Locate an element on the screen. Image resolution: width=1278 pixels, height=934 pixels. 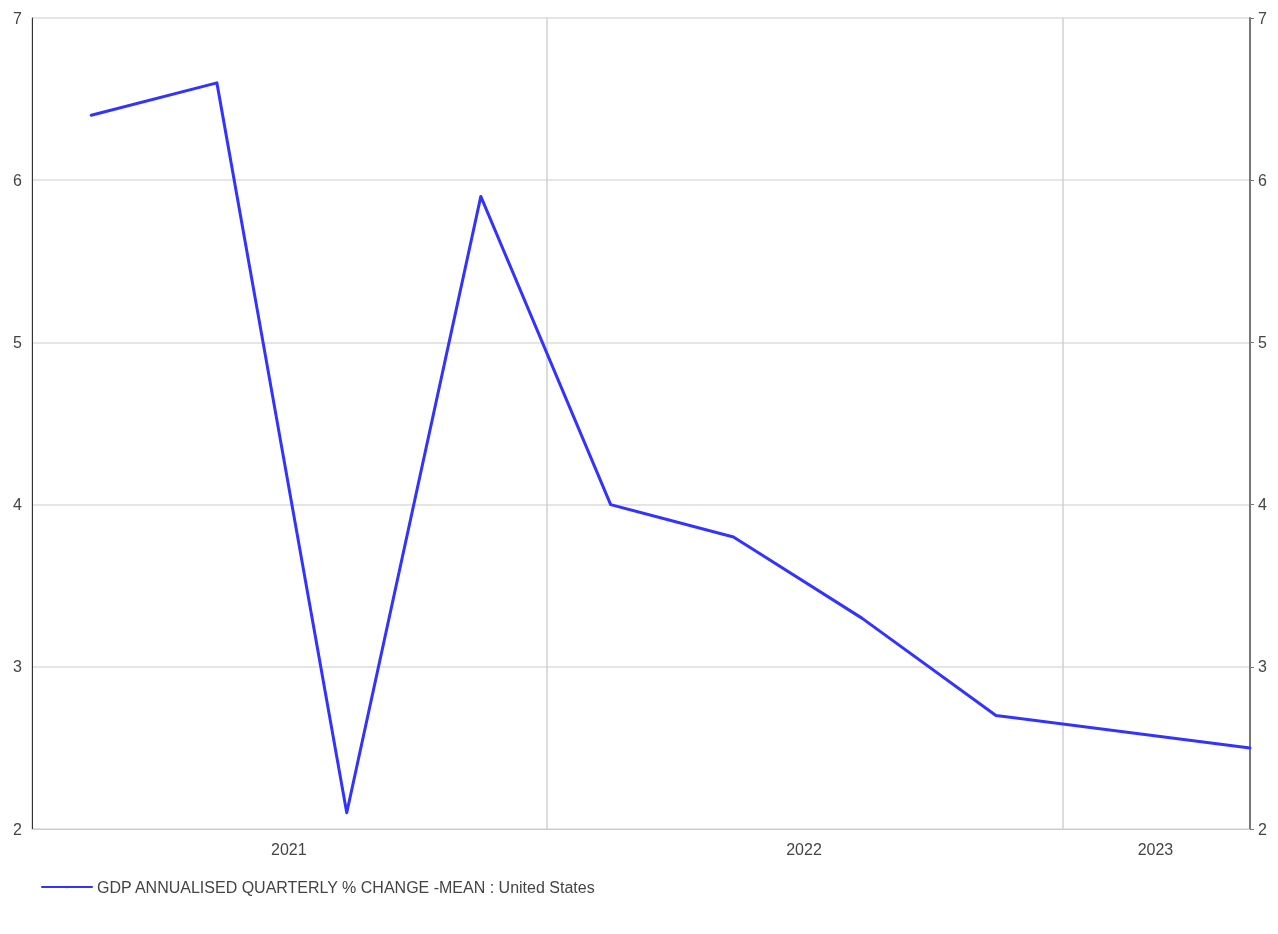
x-tick-label: 2022 is located at coordinates (804, 849).